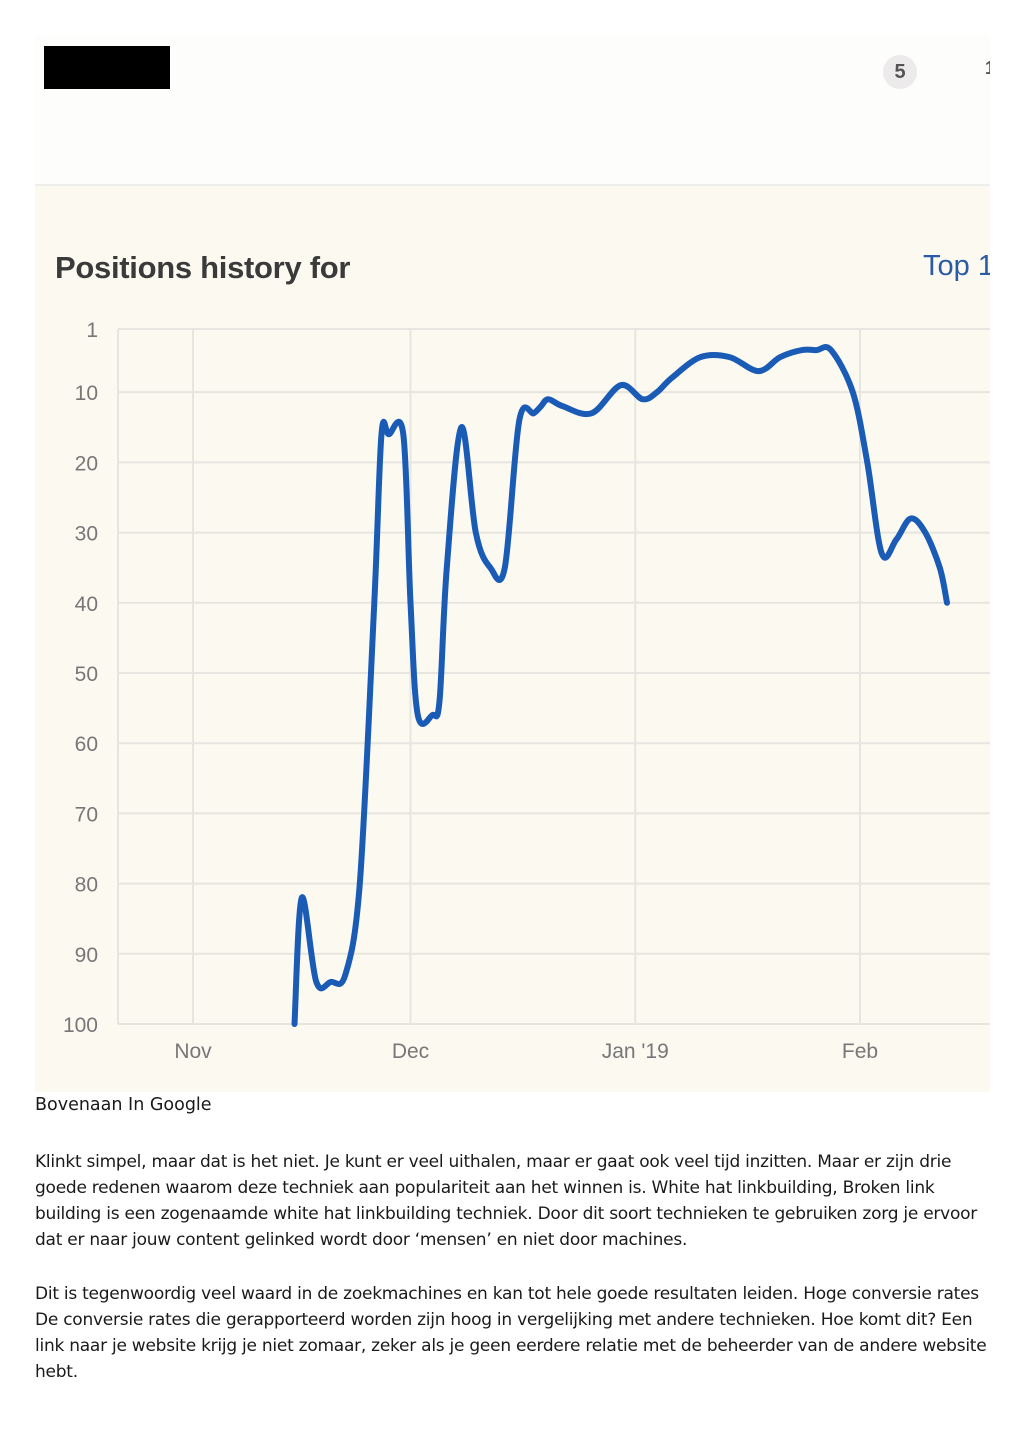 The width and height of the screenshot is (1024, 1449). Describe the element at coordinates (956, 266) in the screenshot. I see `top-filter-link: Top 1` at that location.